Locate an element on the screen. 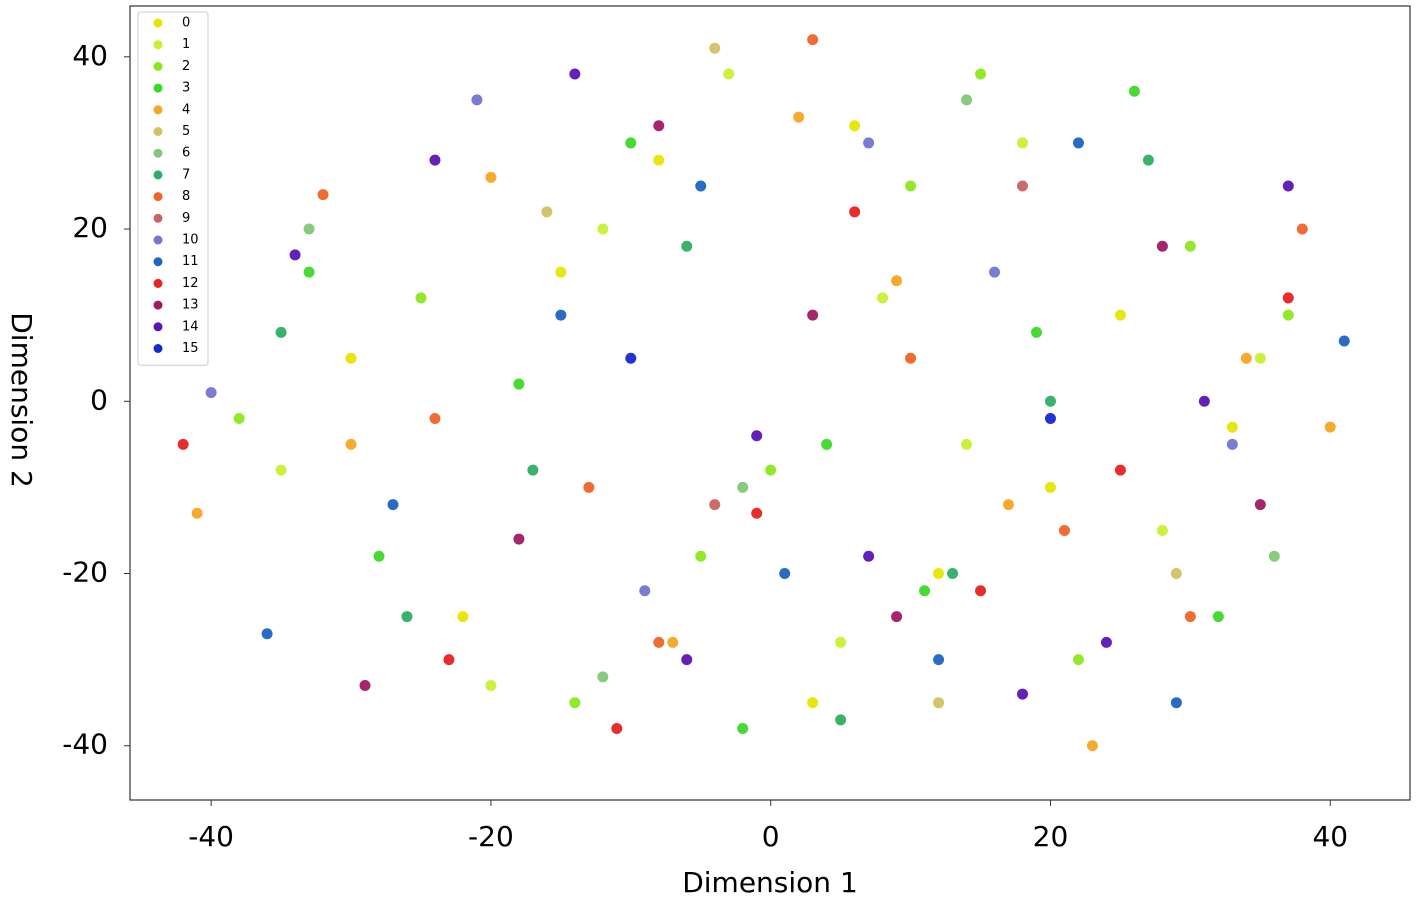  legend-label: 2 is located at coordinates (186, 66).